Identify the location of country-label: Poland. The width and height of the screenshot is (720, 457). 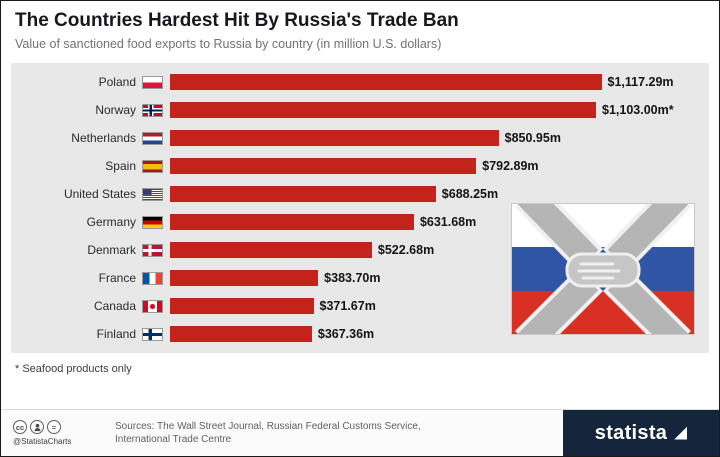
(117, 82).